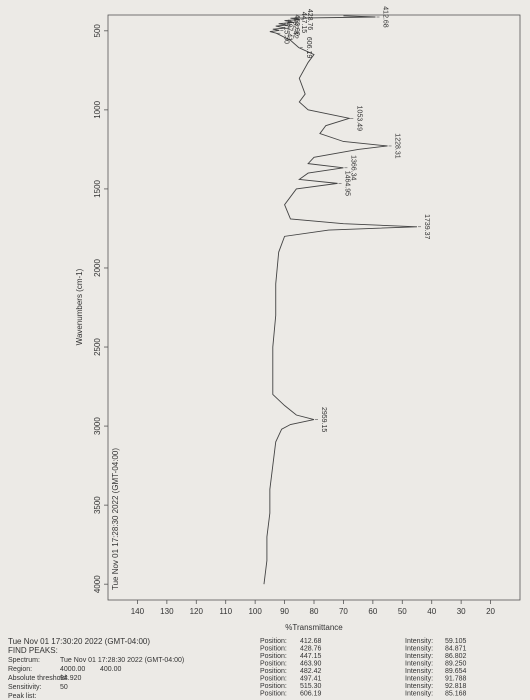  Describe the element at coordinates (358, 118) in the screenshot. I see `peak-label: 1053.49` at that location.